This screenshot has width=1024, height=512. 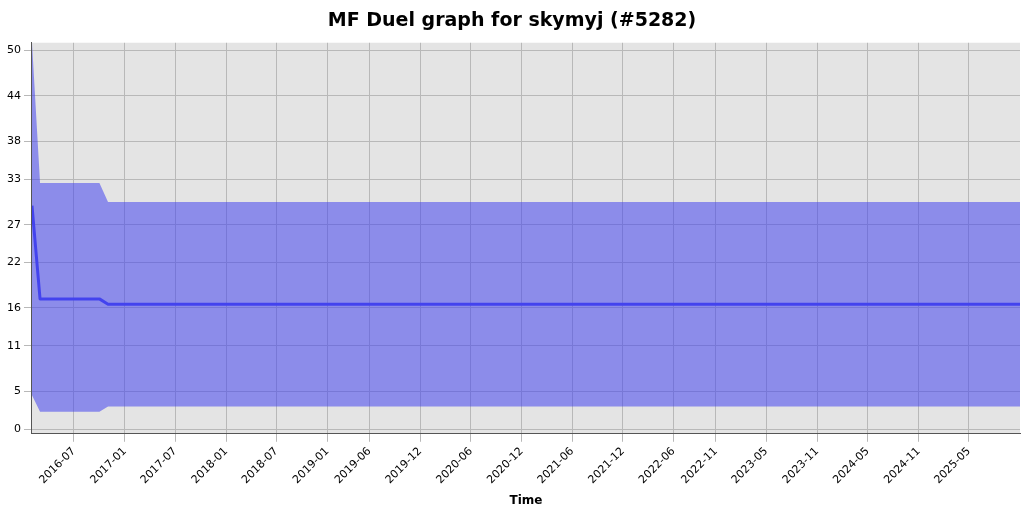 What do you see at coordinates (14, 50) in the screenshot?
I see `y-tick-label: 50` at bounding box center [14, 50].